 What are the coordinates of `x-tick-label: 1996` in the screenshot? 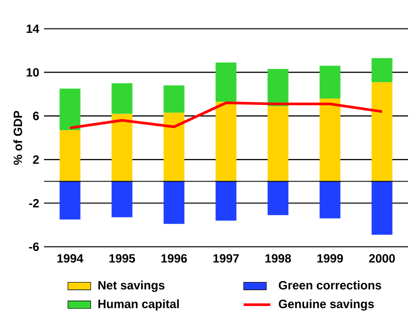 It's located at (174, 258).